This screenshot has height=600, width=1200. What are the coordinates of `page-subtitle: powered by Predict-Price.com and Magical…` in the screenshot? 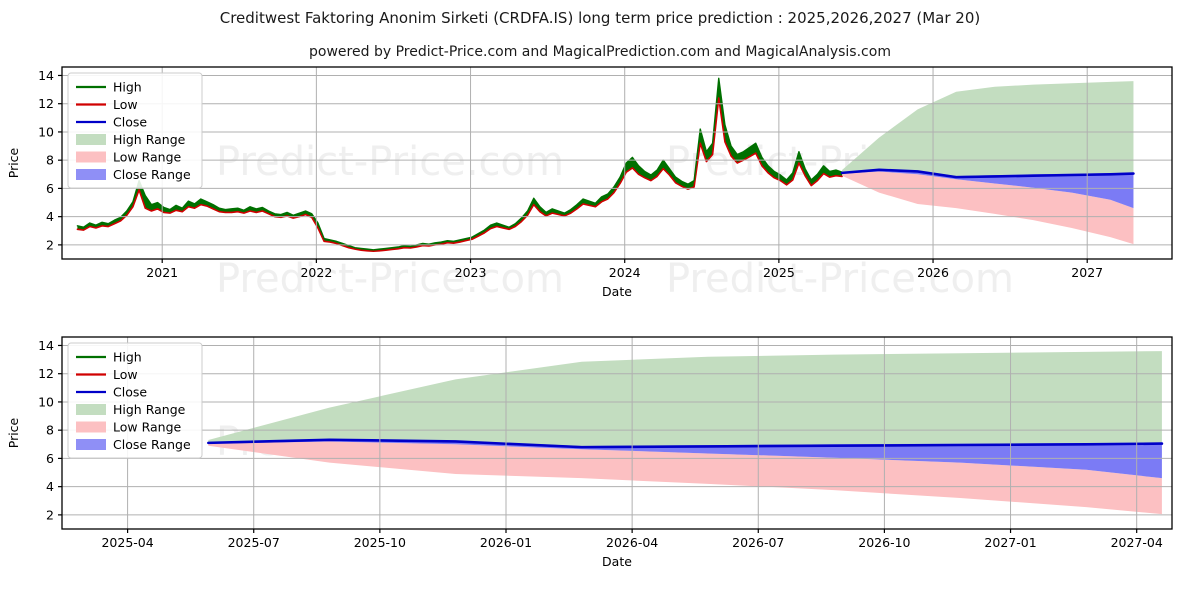 It's located at (600, 52).